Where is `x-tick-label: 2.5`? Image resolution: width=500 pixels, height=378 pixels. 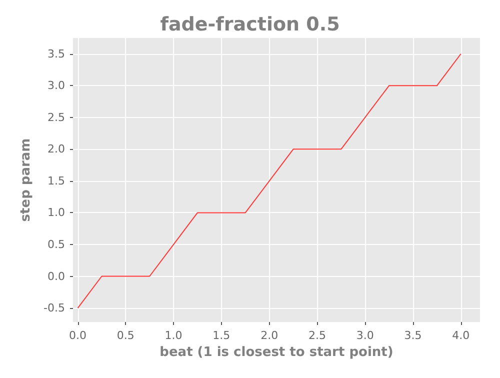 x-tick-label: 2.5 is located at coordinates (317, 335).